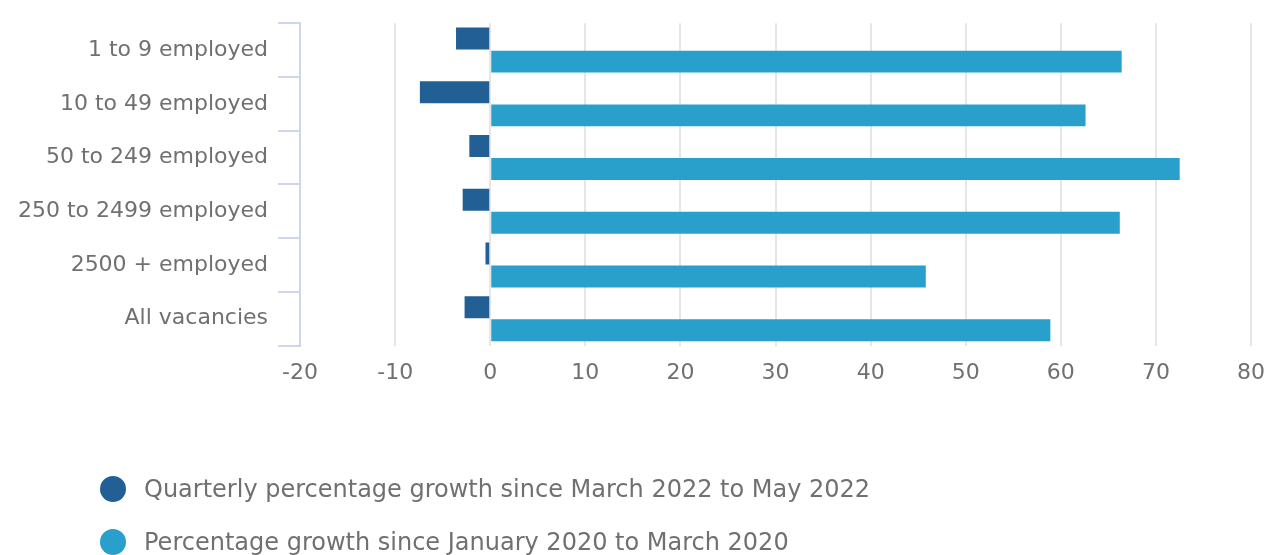  I want to click on x-tick-label: 0, so click(490, 371).